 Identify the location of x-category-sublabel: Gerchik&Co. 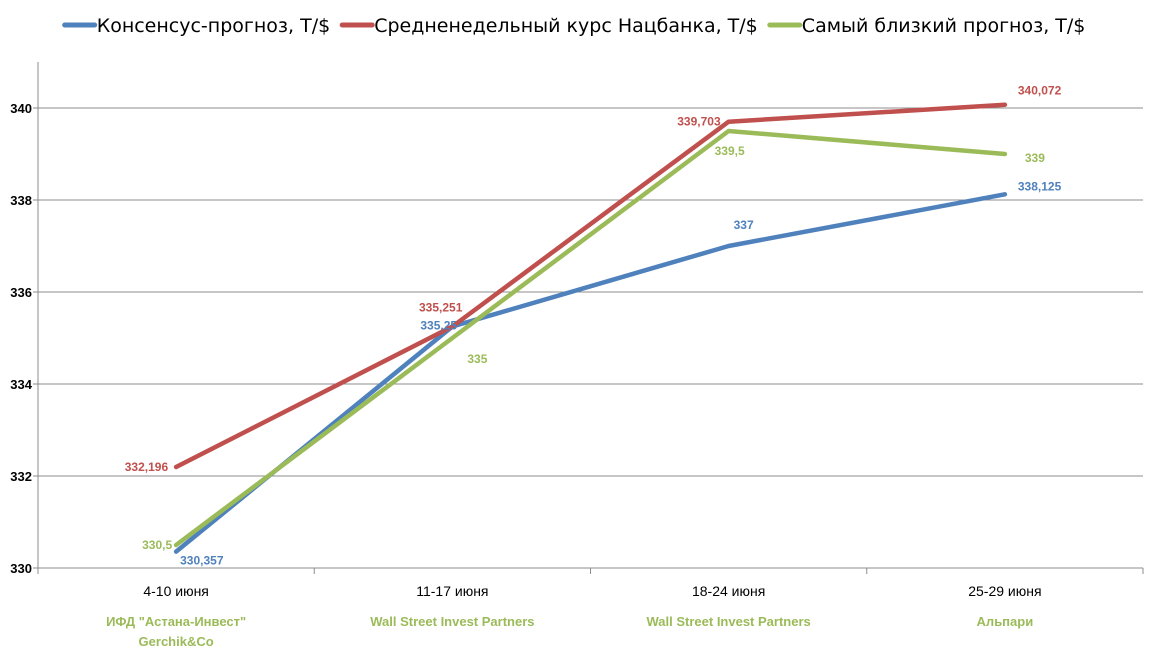
(176, 641).